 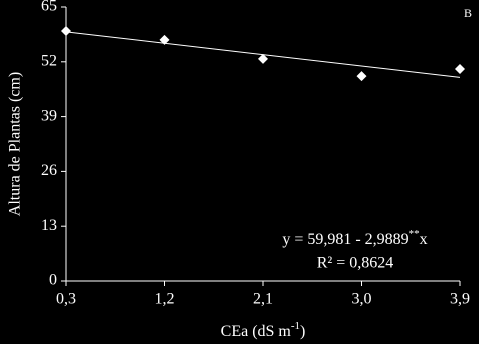 I want to click on y-tick-label: 0, so click(x=53, y=280).